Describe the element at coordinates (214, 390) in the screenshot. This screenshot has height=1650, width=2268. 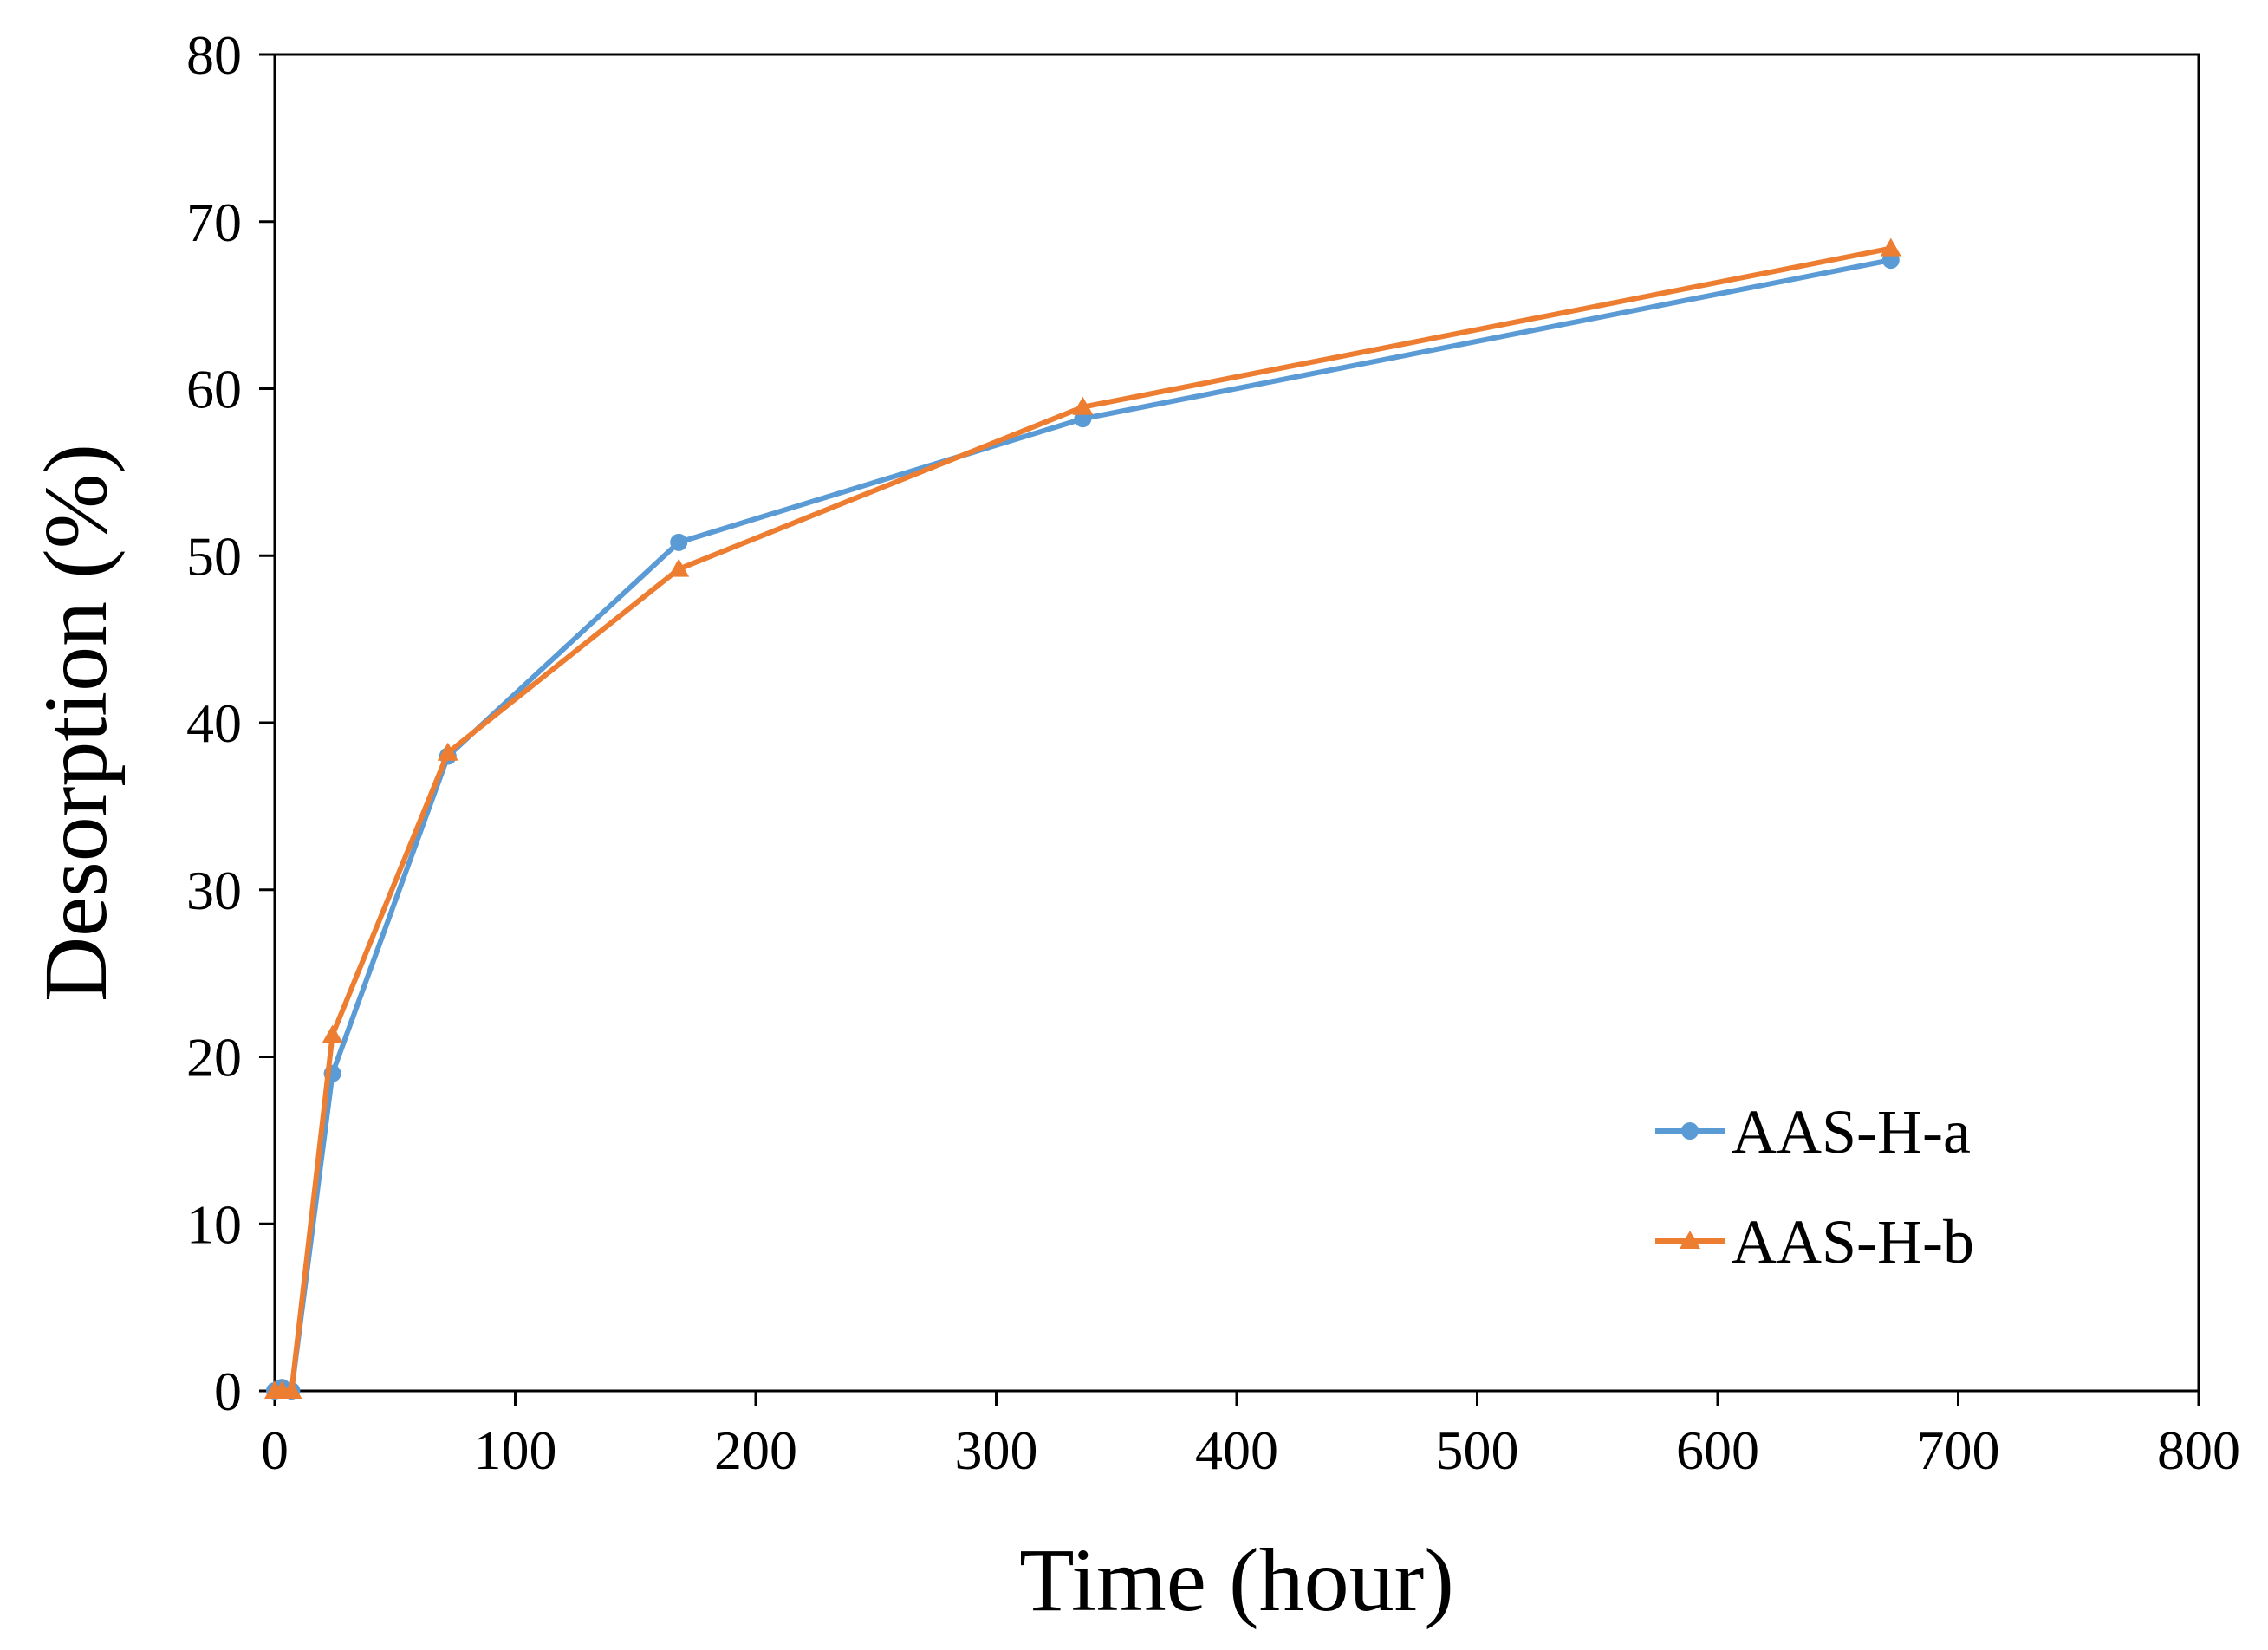
I see `y-tick-label: 60` at that location.